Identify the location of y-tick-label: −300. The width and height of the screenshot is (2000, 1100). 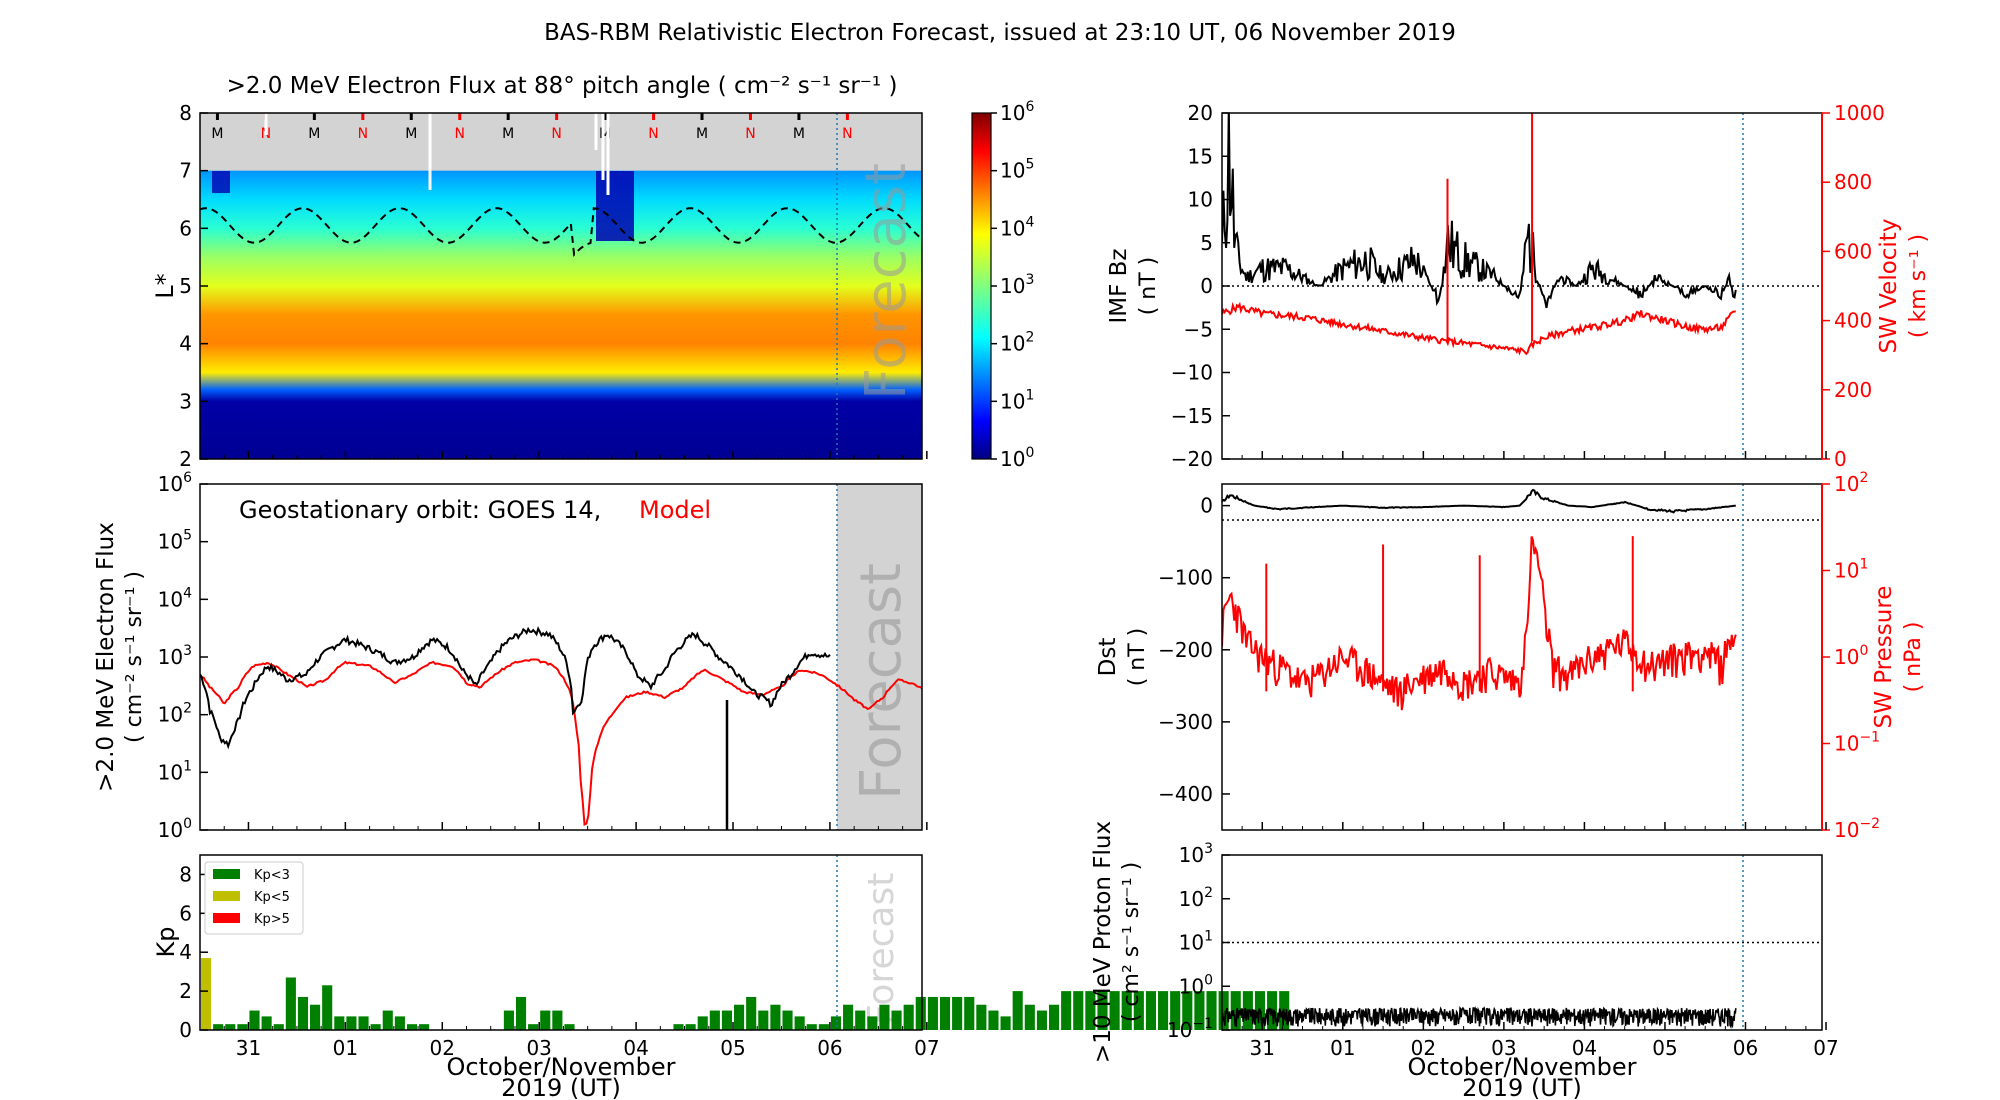
(1185, 722).